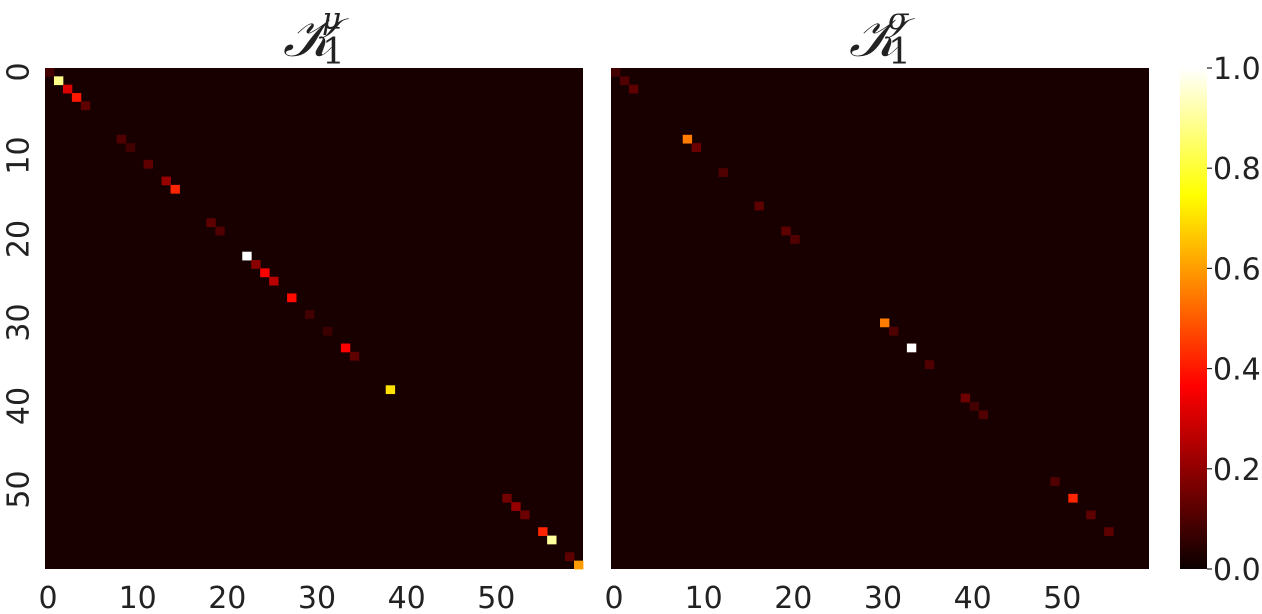 The image size is (1262, 614). I want to click on colorbar-tick-label: 0.2, so click(1237, 470).